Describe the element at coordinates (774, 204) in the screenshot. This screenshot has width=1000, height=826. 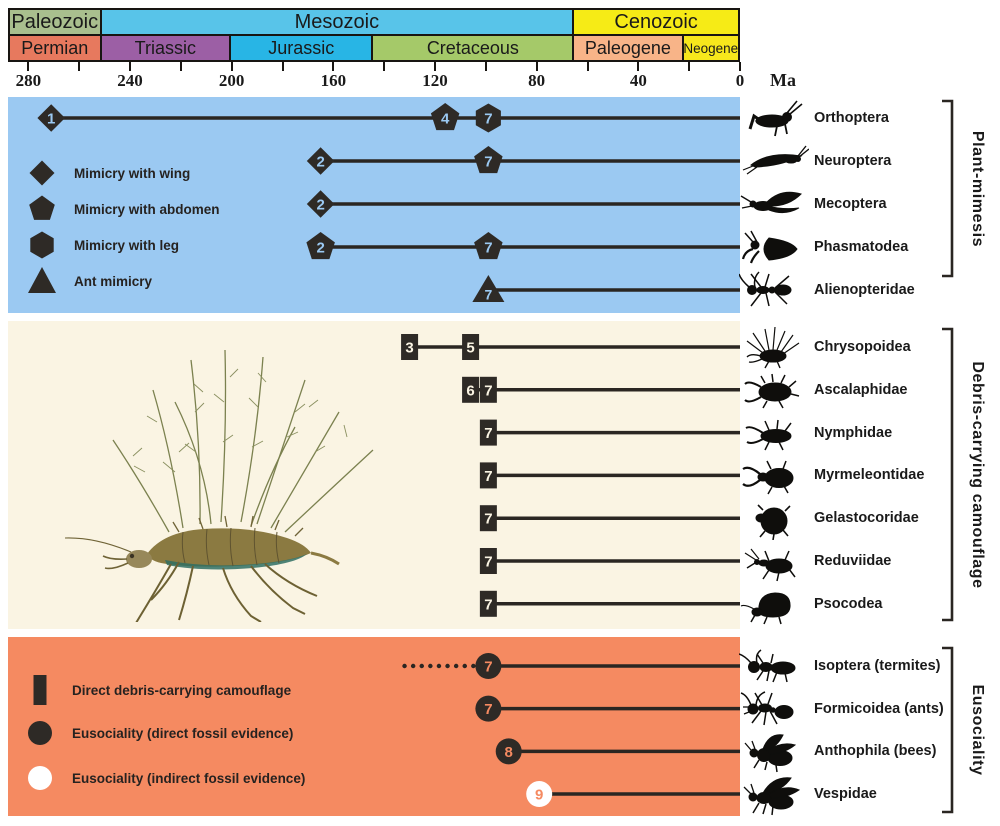
I see `scorpionfly-icon` at that location.